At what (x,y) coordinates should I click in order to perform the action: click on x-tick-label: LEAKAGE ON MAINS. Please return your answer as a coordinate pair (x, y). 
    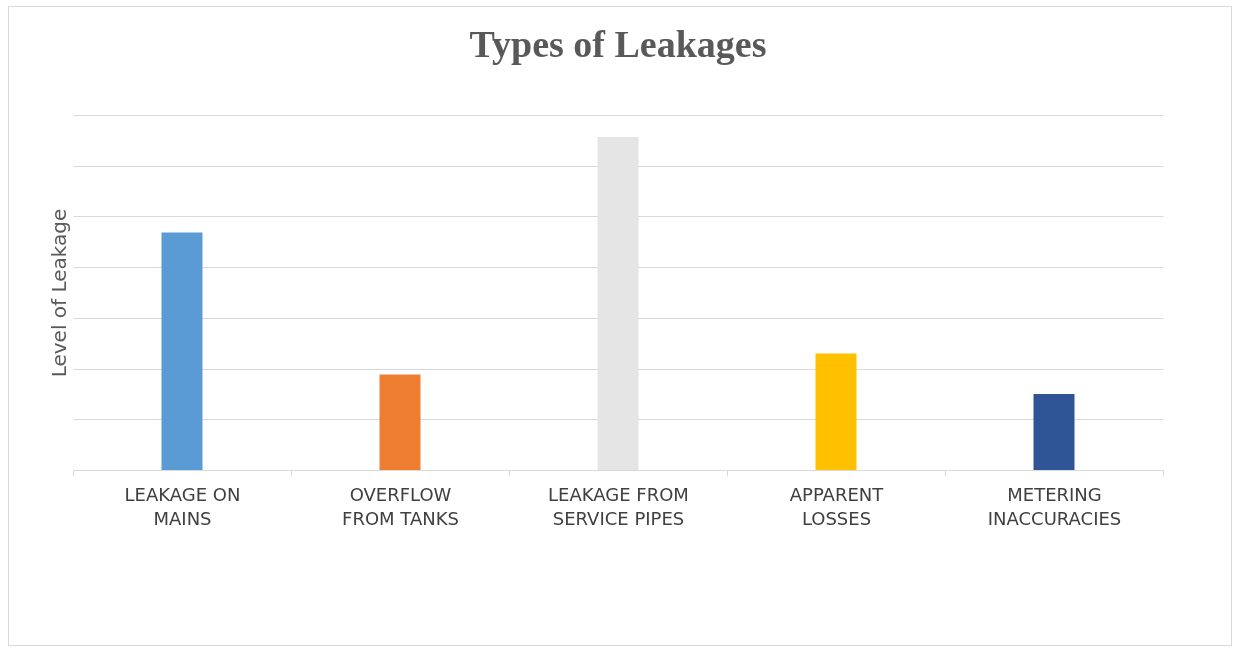
    Looking at the image, I should click on (182, 506).